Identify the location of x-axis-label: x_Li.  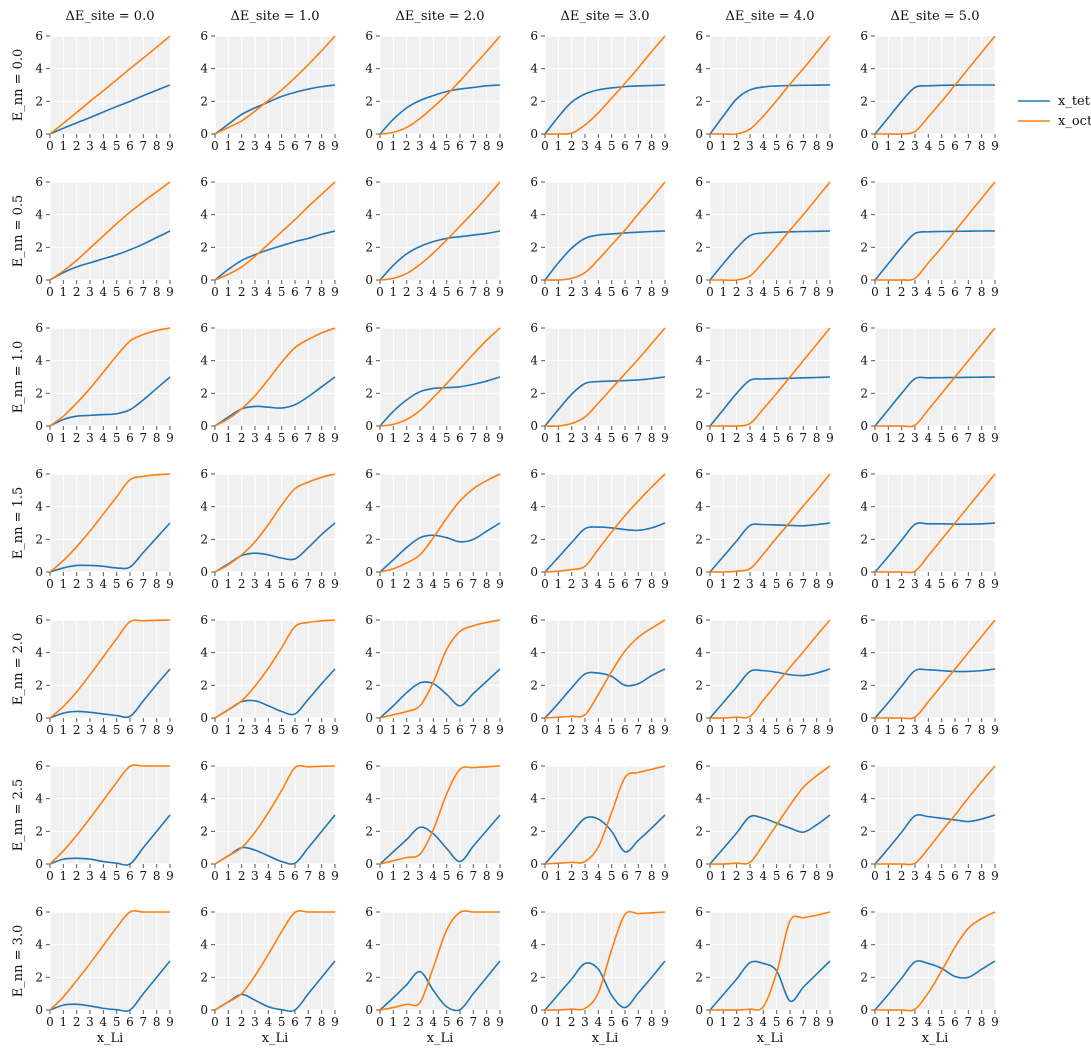
(275, 1038).